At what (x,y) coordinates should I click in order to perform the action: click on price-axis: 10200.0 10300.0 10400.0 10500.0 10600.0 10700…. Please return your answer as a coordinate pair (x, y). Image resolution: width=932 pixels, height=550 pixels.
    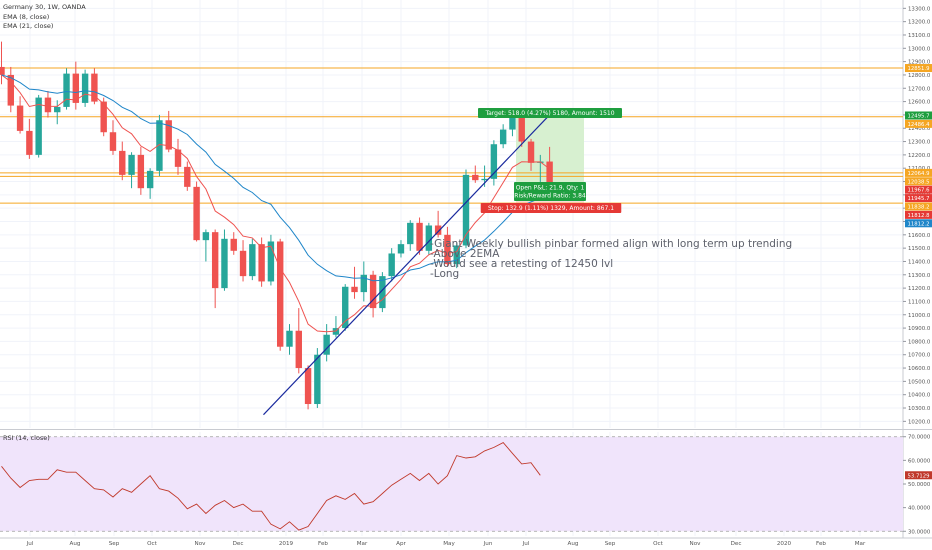
    Looking at the image, I should click on (917, 270).